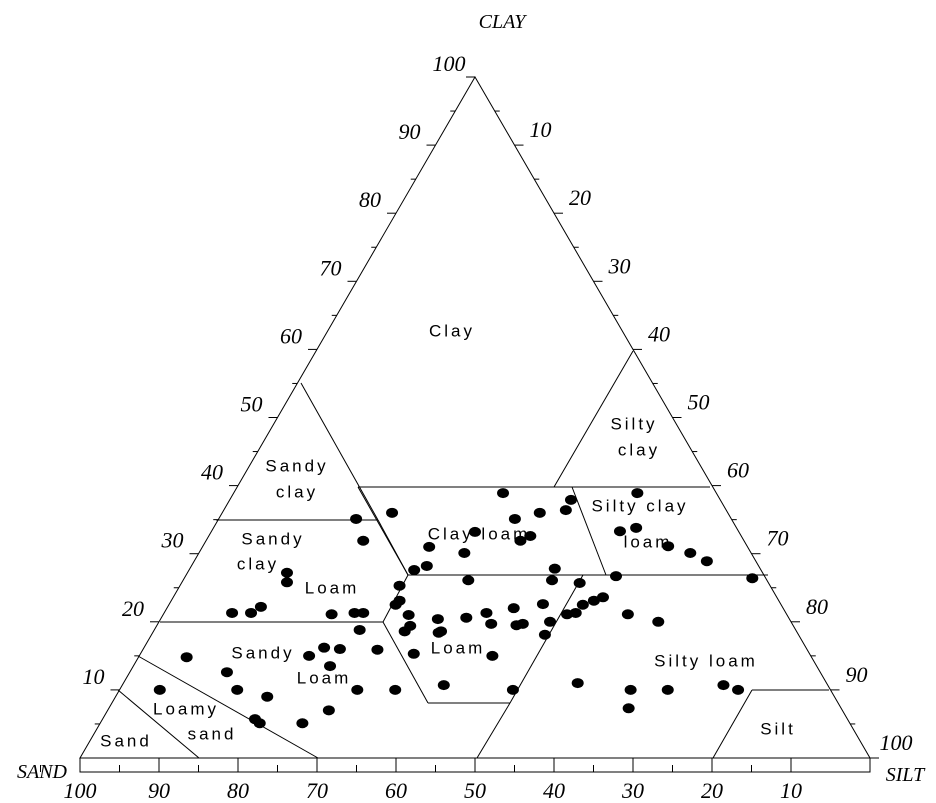  Describe the element at coordinates (817, 606) in the screenshot. I see `silt-tick-label: 80` at that location.